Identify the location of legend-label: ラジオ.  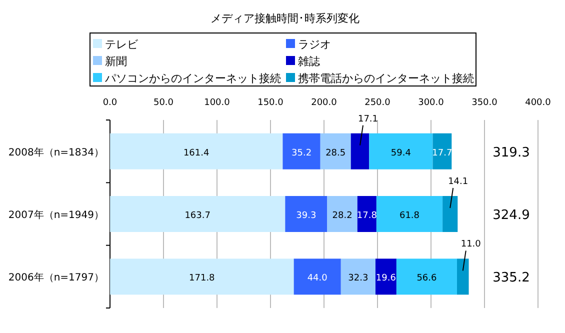
(314, 44).